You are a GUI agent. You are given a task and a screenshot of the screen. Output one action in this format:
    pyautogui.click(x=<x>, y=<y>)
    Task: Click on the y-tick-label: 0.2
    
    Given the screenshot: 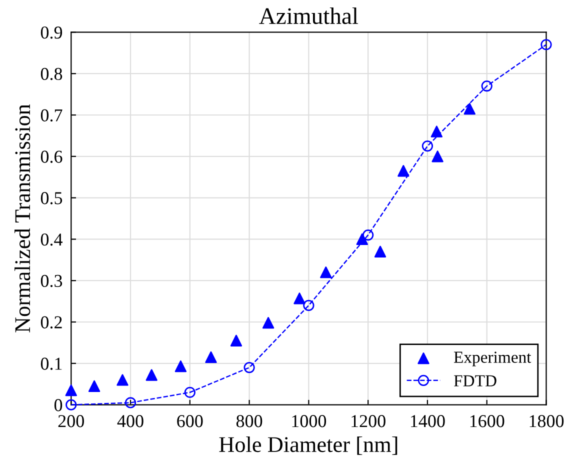 What is the action you would take?
    pyautogui.click(x=51, y=322)
    